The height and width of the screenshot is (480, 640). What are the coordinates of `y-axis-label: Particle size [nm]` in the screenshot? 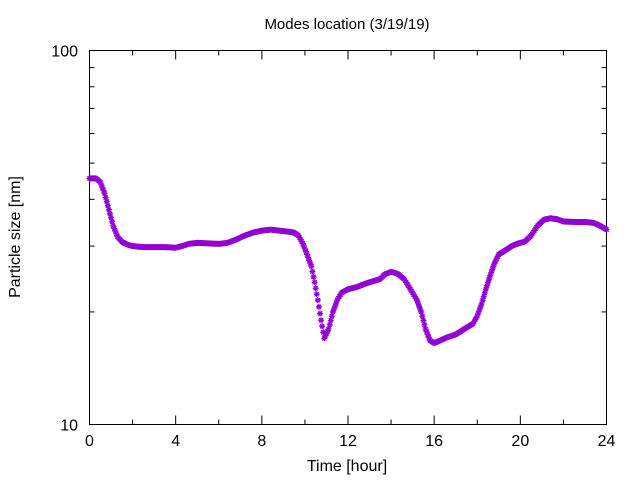 It's located at (15, 237).